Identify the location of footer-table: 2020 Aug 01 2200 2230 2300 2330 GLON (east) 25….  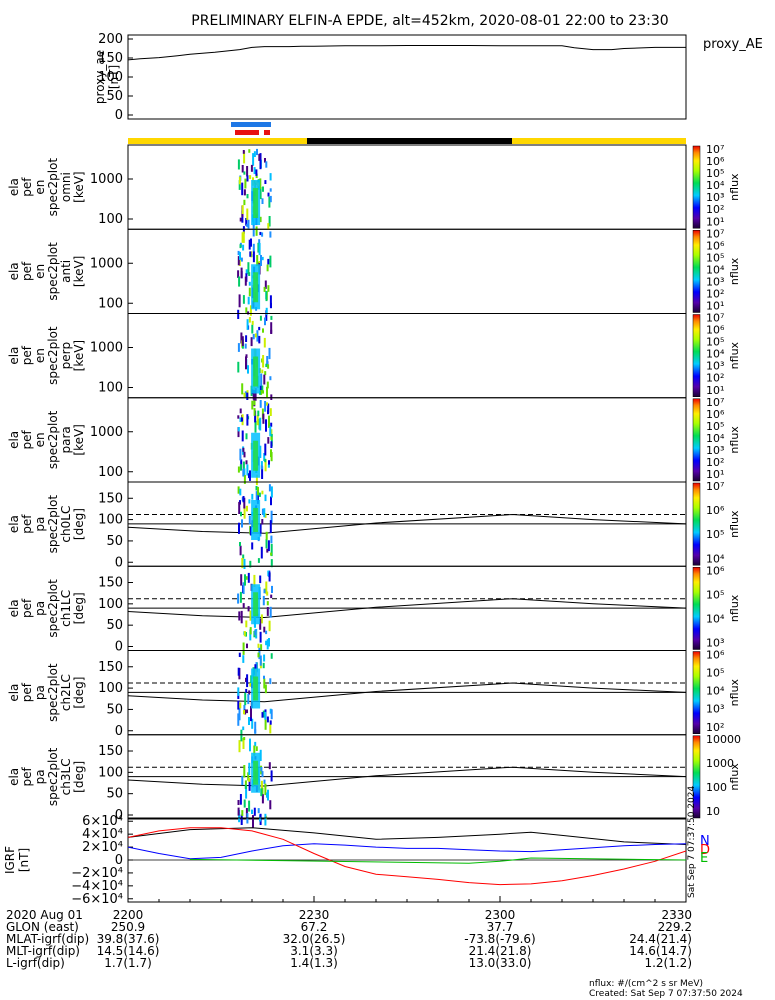
(349, 933).